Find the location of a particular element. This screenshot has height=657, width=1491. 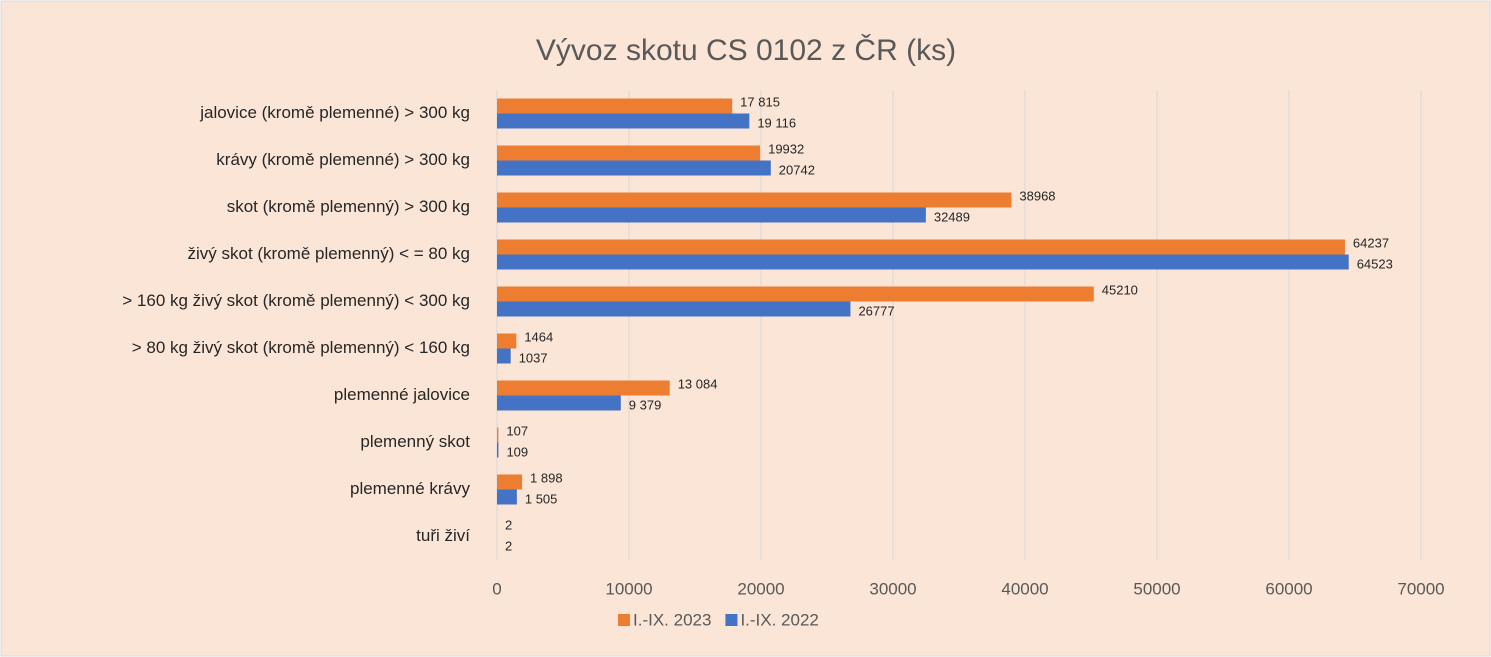

value-label: 64523 is located at coordinates (1375, 263).